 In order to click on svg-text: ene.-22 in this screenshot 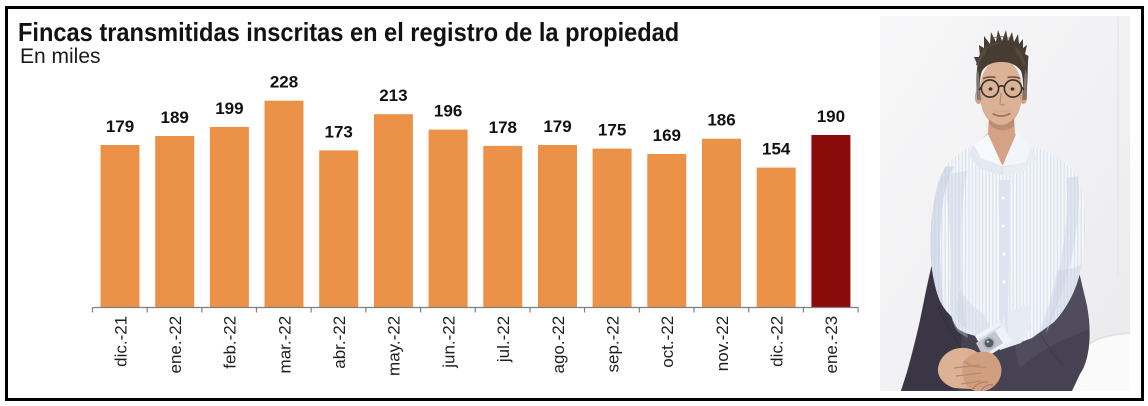, I will do `click(175, 345)`.